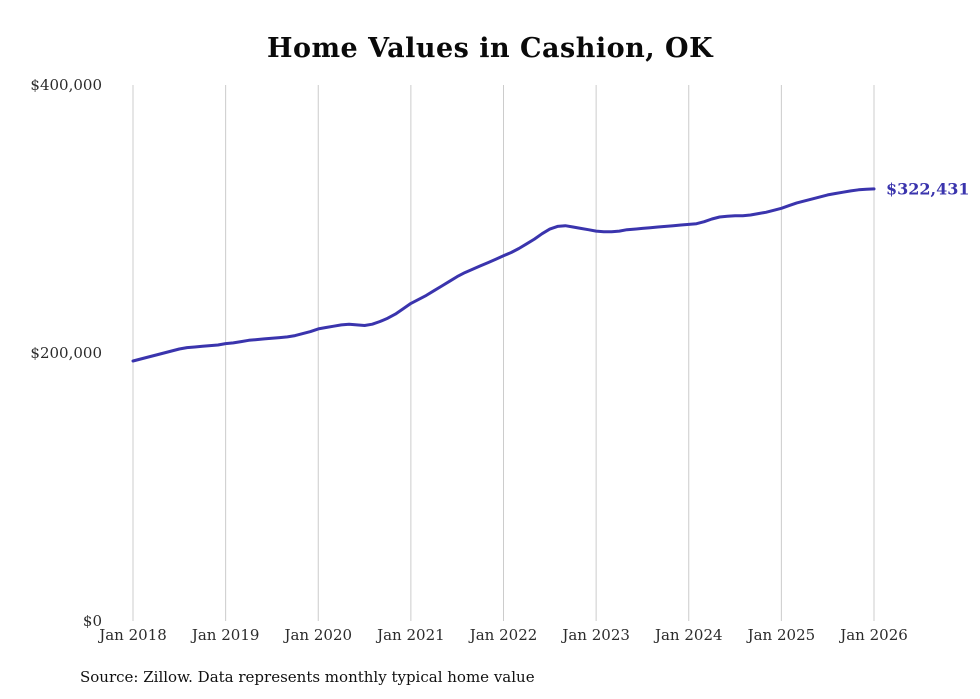 The height and width of the screenshot is (699, 980). What do you see at coordinates (66, 85) in the screenshot?
I see `y-axis-tick-400000: $400,000` at bounding box center [66, 85].